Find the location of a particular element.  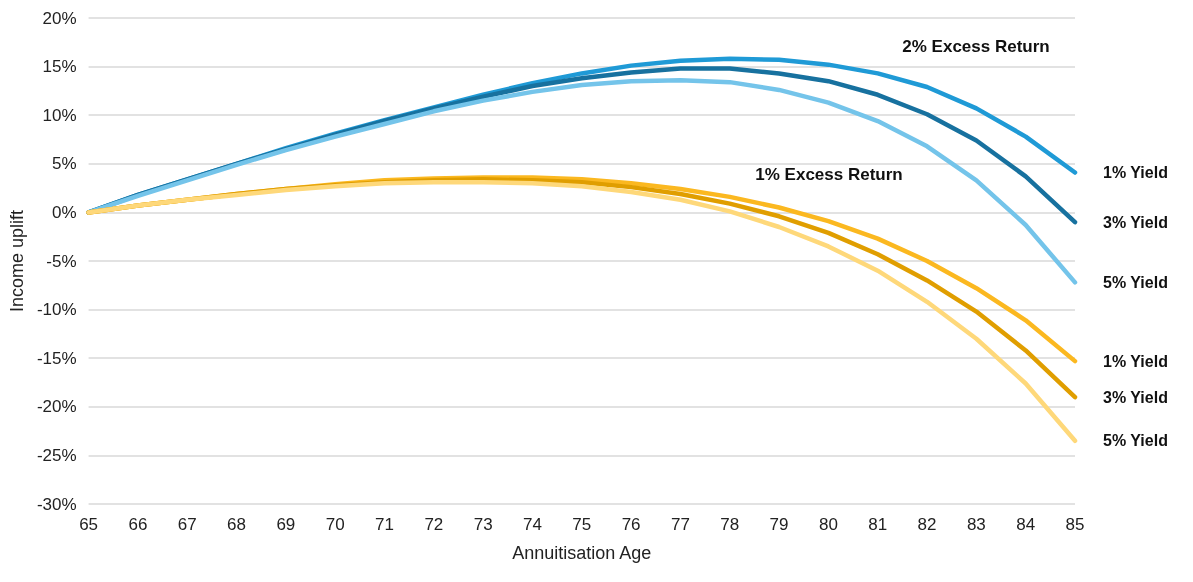

x-tick-label: 65 is located at coordinates (89, 524).